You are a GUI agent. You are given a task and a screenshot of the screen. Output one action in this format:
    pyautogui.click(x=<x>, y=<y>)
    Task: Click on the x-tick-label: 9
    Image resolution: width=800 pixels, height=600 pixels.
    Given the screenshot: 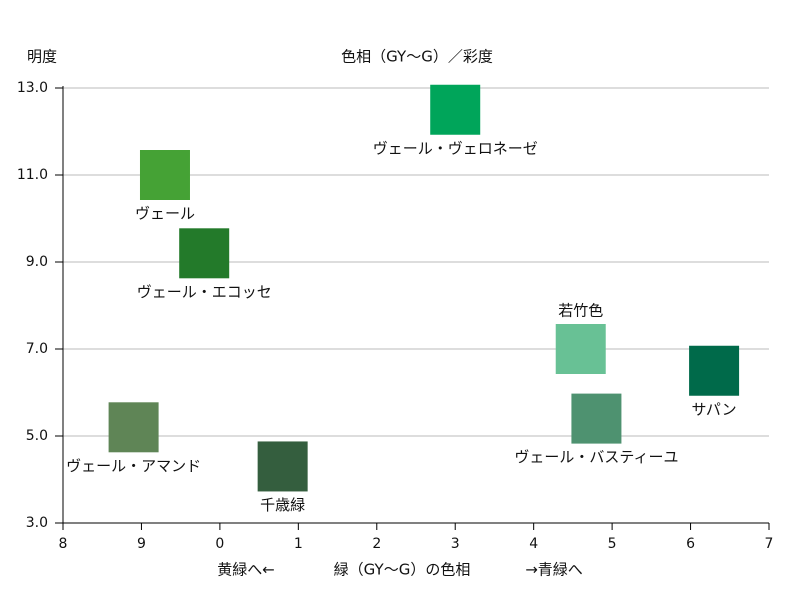 What is the action you would take?
    pyautogui.click(x=141, y=544)
    